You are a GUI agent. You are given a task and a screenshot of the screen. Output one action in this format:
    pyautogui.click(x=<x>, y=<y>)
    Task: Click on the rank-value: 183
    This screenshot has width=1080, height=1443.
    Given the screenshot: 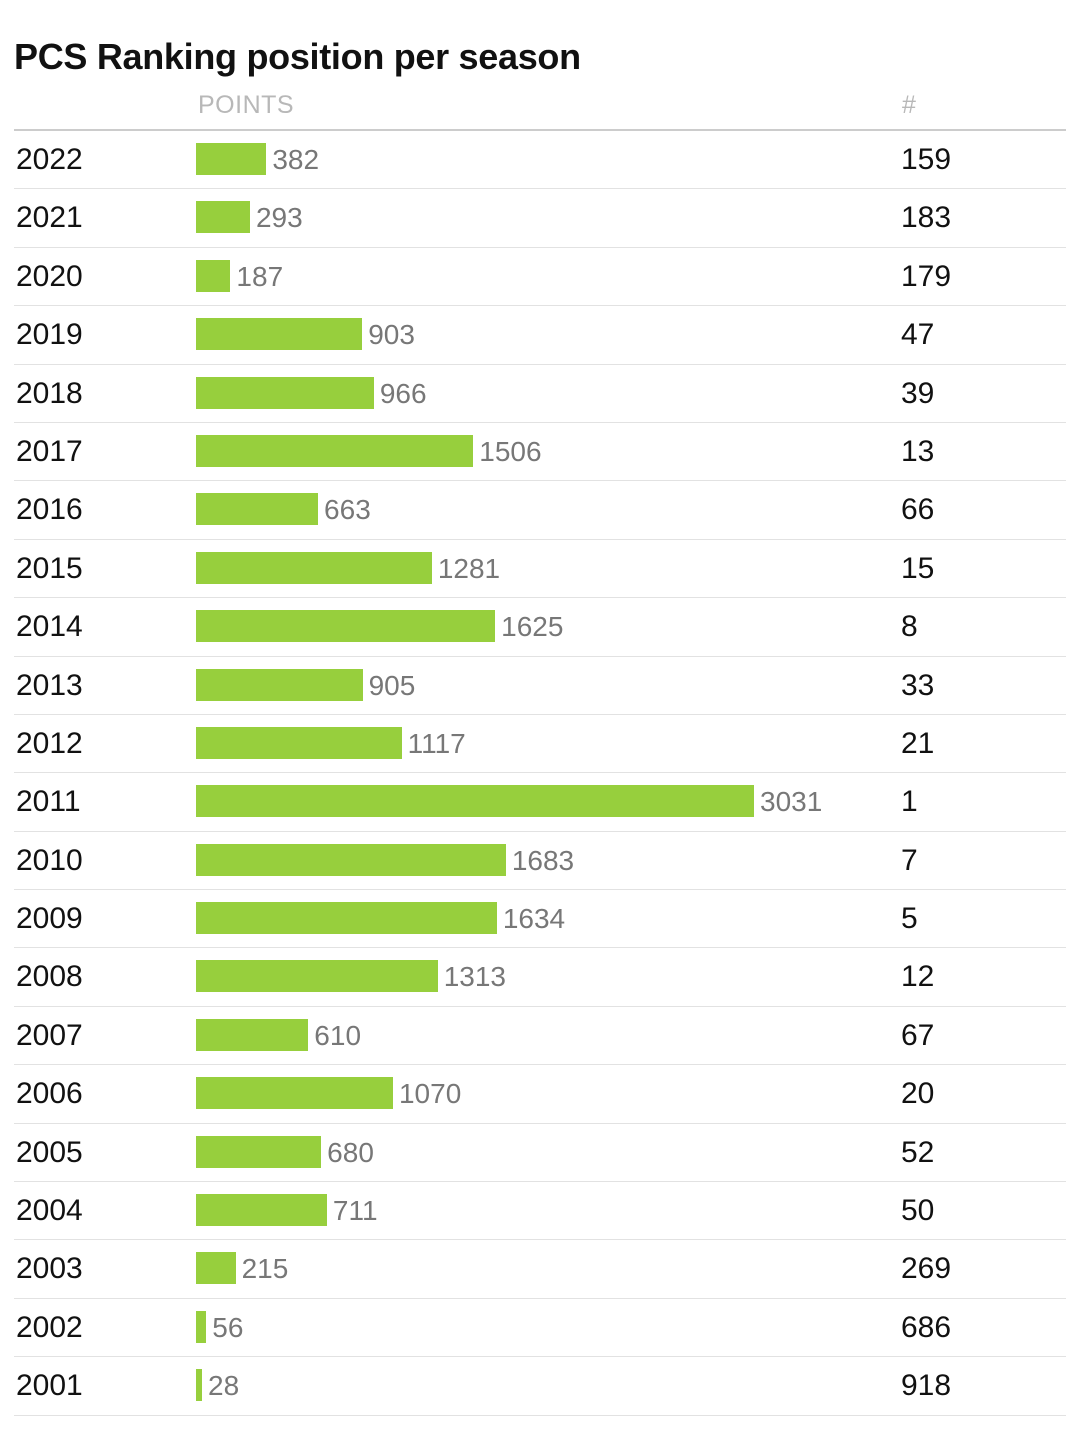 What is the action you would take?
    pyautogui.click(x=926, y=218)
    